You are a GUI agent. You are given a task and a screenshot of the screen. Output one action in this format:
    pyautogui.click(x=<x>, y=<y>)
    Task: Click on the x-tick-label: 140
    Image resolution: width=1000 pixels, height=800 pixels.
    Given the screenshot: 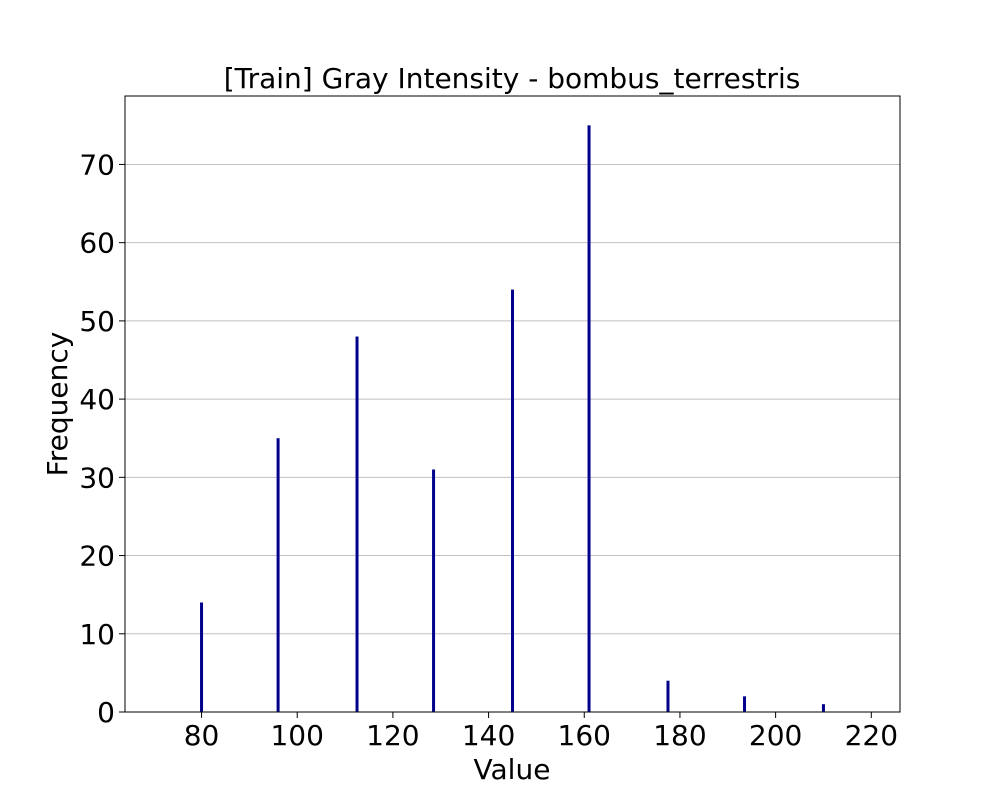 What is the action you would take?
    pyautogui.click(x=488, y=735)
    